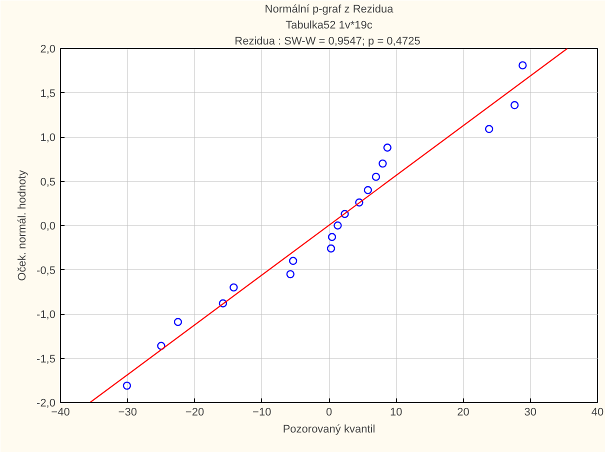 This screenshot has height=452, width=605. Describe the element at coordinates (48, 138) in the screenshot. I see `y-tick-label: 1,0` at that location.